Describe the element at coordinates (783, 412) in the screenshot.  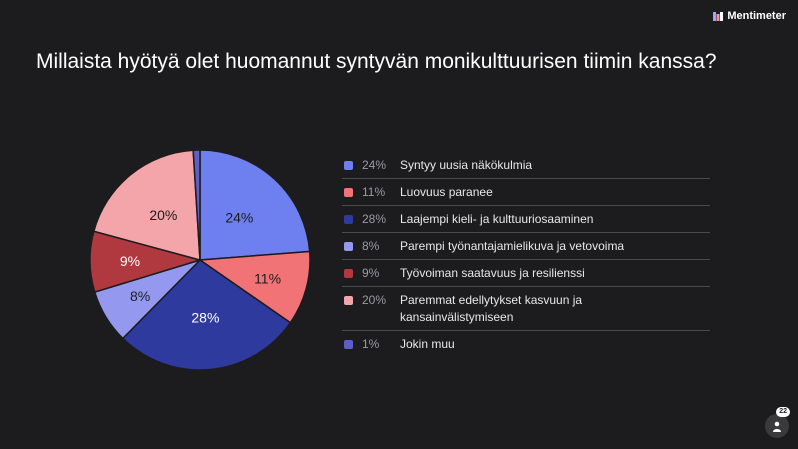
I see `participant-count: 22` at that location.